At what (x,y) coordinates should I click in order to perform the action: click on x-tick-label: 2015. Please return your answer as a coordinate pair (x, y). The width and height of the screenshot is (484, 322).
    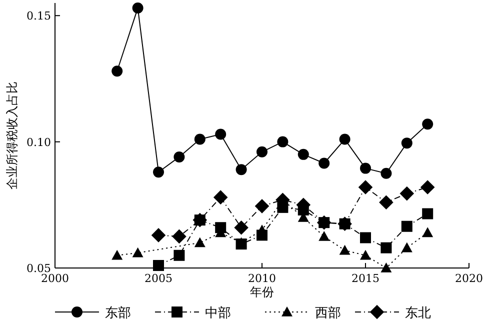
    Looking at the image, I should click on (366, 278).